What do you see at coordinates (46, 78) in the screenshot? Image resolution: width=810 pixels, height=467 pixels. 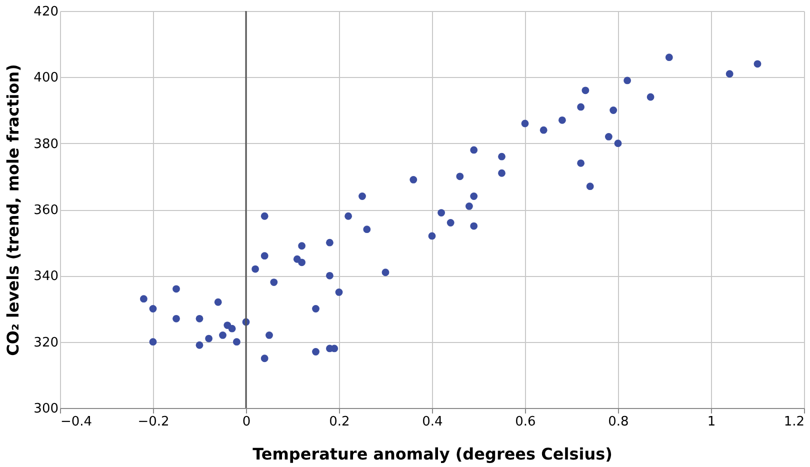 I see `y-tick-label: 400` at bounding box center [46, 78].